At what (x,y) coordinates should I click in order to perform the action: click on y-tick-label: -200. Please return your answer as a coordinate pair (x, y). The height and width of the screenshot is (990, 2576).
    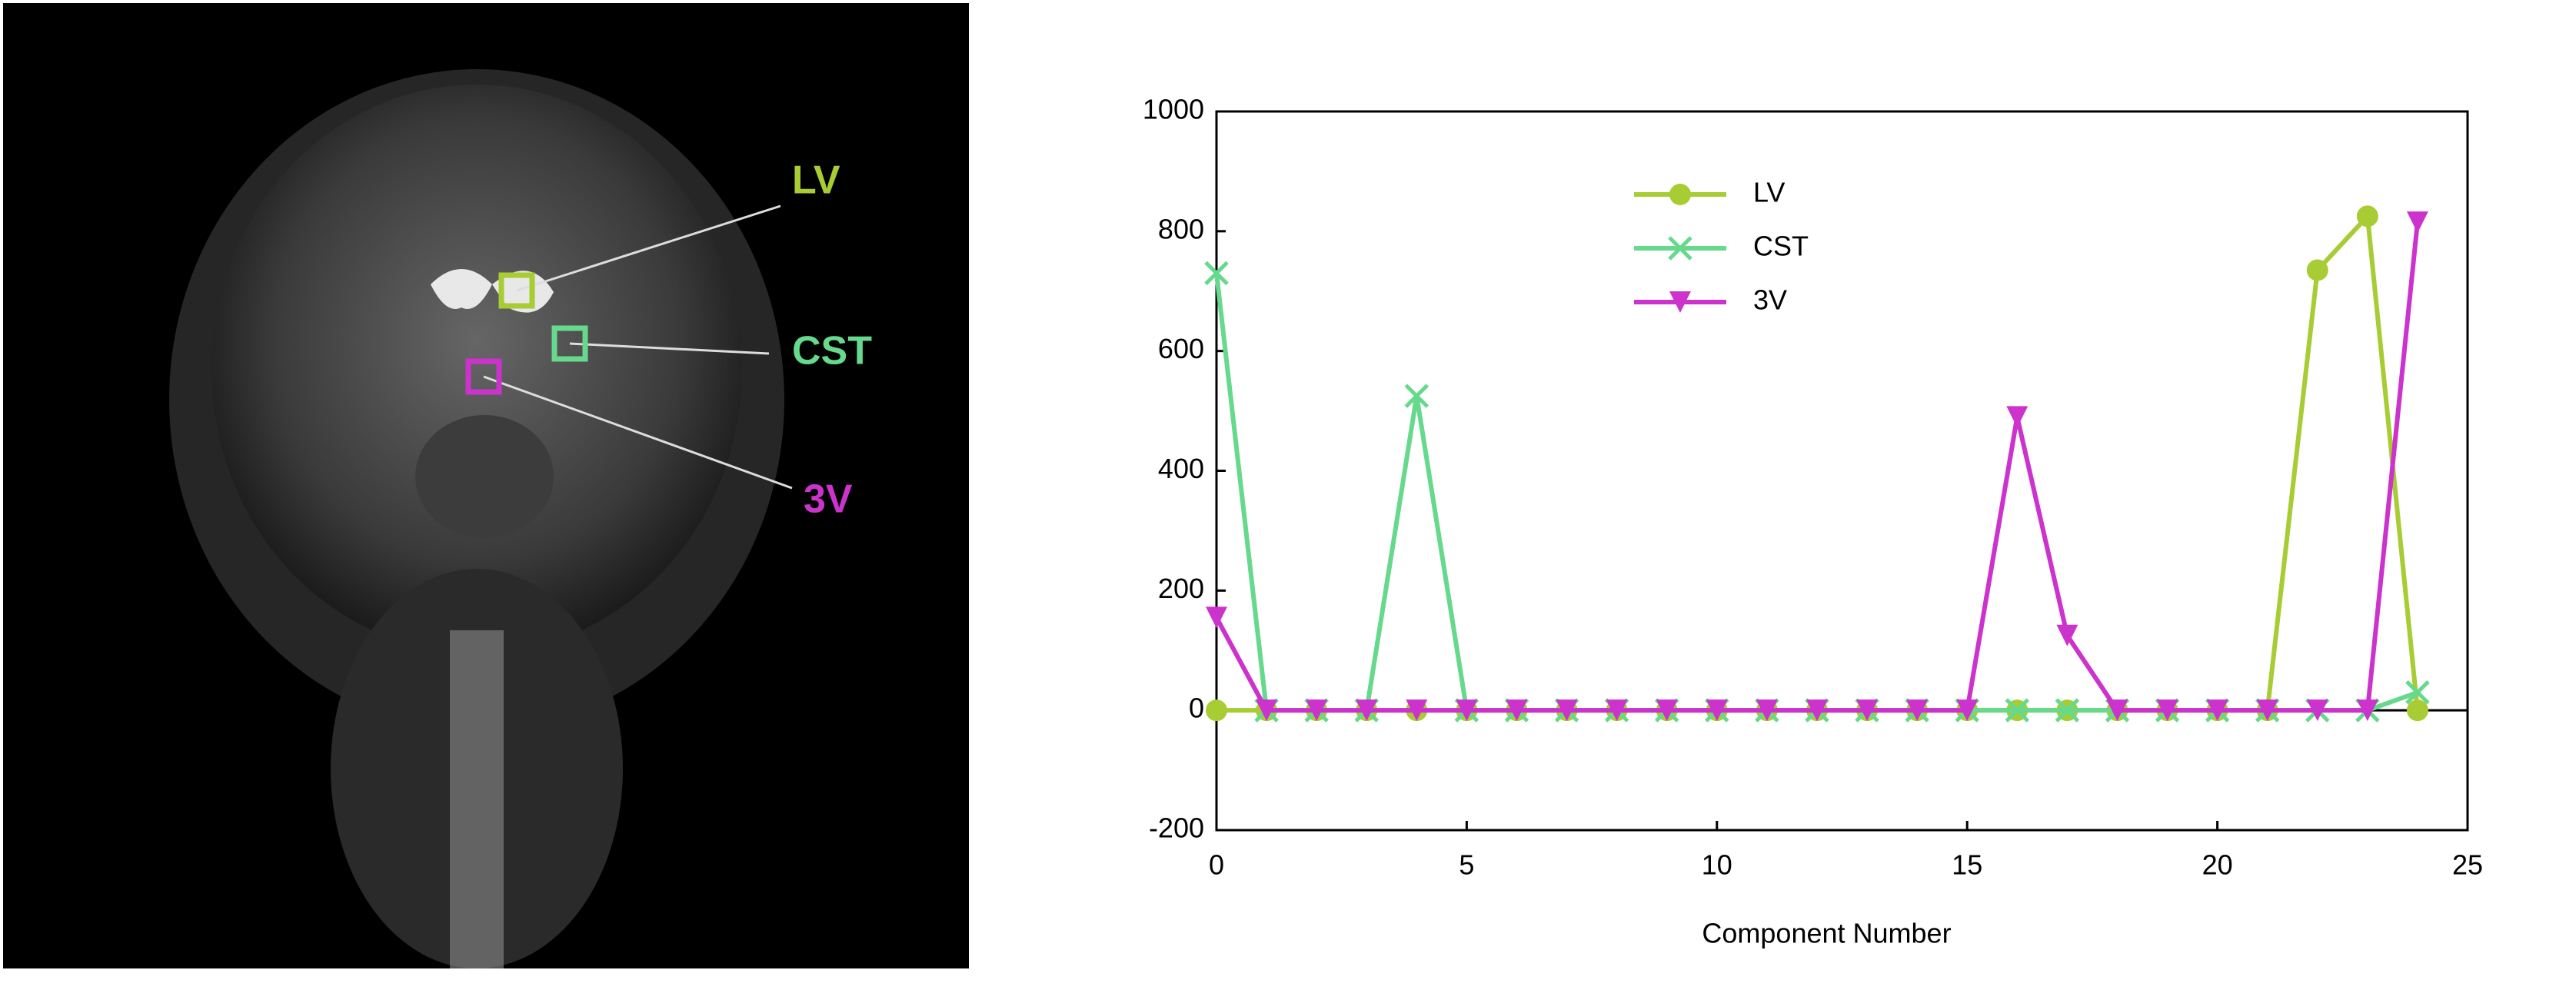
    Looking at the image, I should click on (1176, 828).